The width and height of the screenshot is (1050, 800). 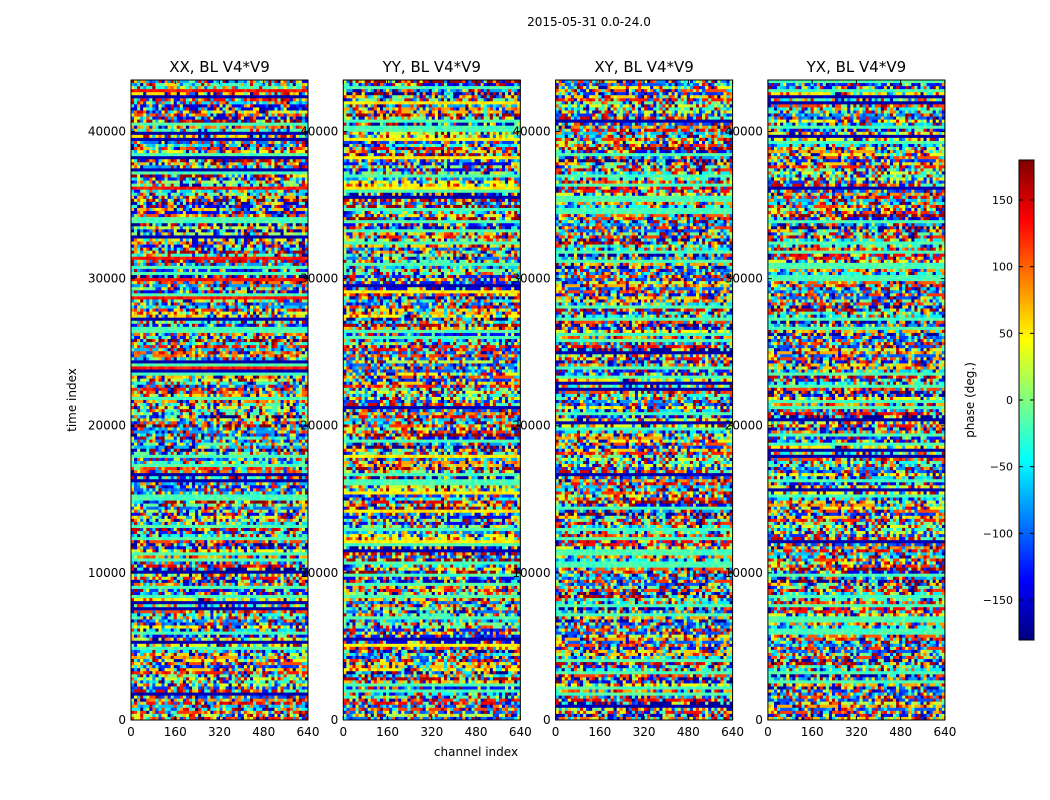 I want to click on x-axis-label: channel index, so click(x=476, y=752).